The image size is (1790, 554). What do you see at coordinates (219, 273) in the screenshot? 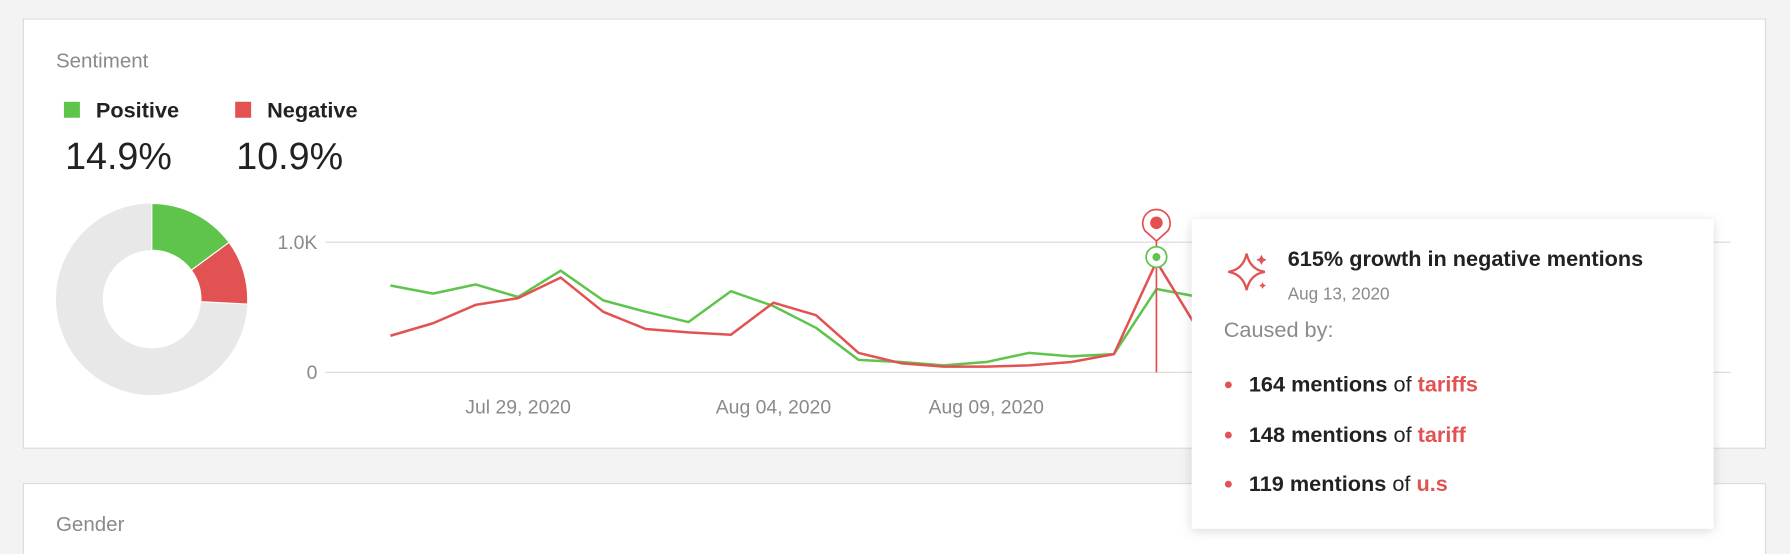
I see `donut-slice` at bounding box center [219, 273].